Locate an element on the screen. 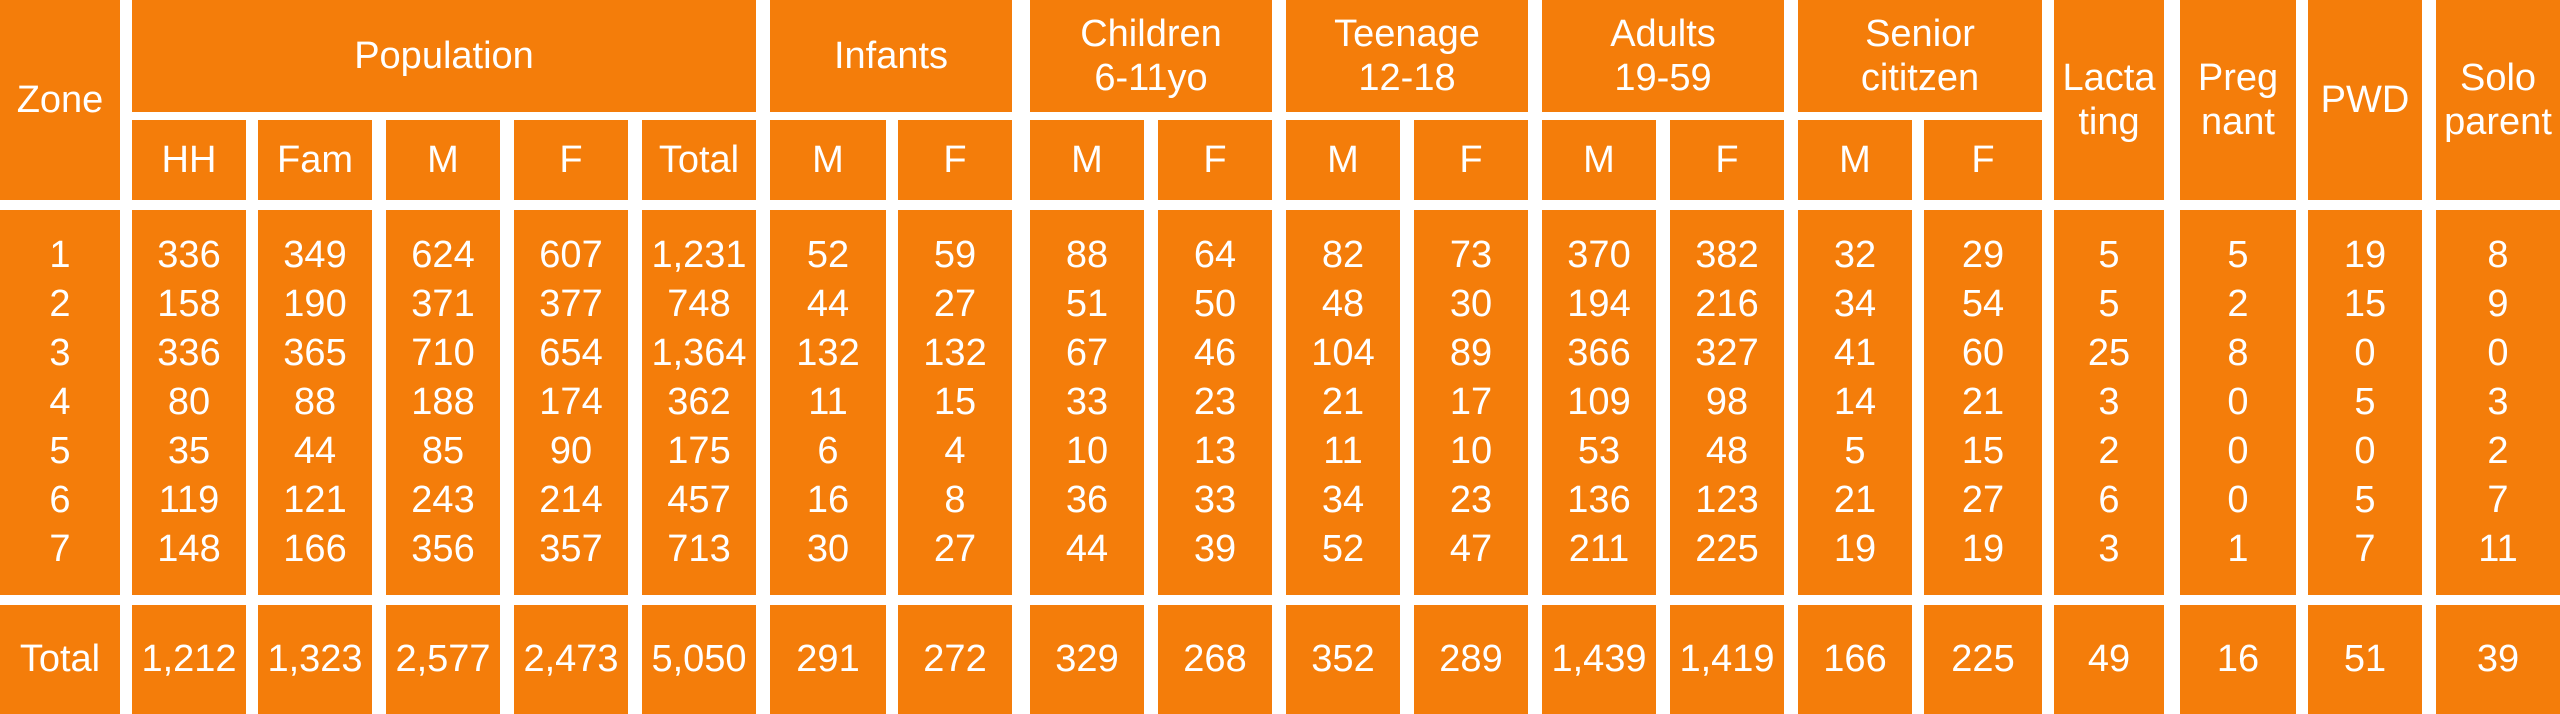 This screenshot has height=714, width=2560. table-cell: 370 is located at coordinates (1599, 255).